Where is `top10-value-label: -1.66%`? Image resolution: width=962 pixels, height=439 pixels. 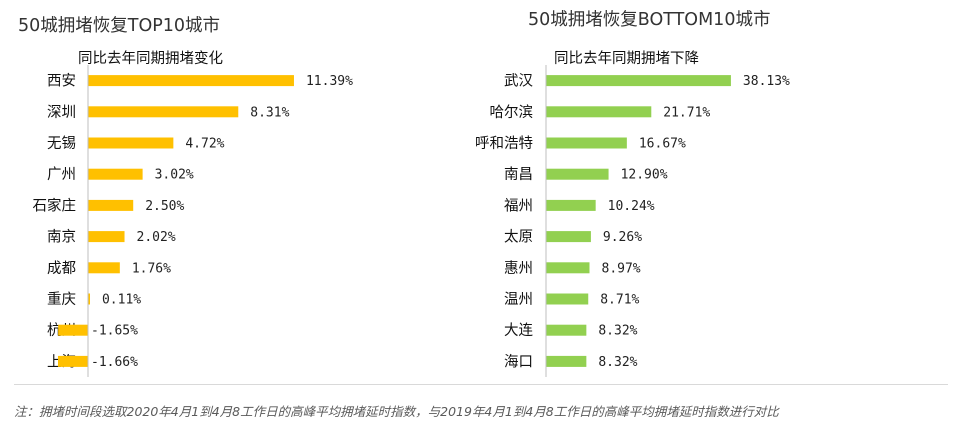
top10-value-label: -1.66% is located at coordinates (114, 362).